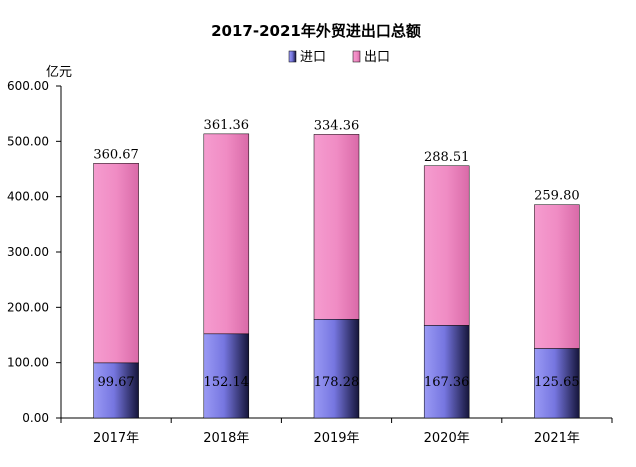  What do you see at coordinates (115, 382) in the screenshot?
I see `data-label-import: 99.67` at bounding box center [115, 382].